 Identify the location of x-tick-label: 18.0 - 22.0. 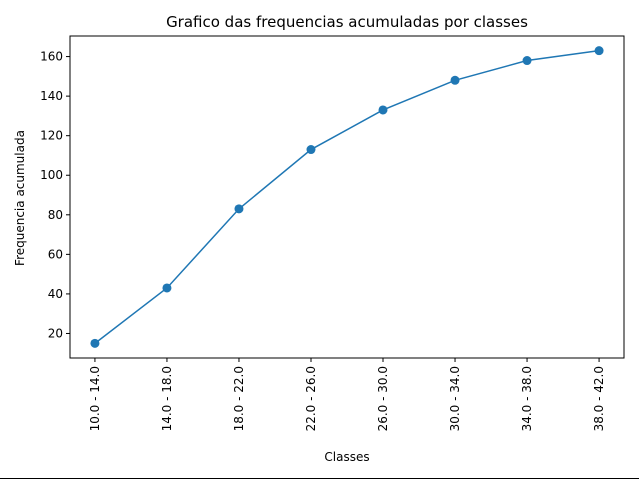
(239, 398).